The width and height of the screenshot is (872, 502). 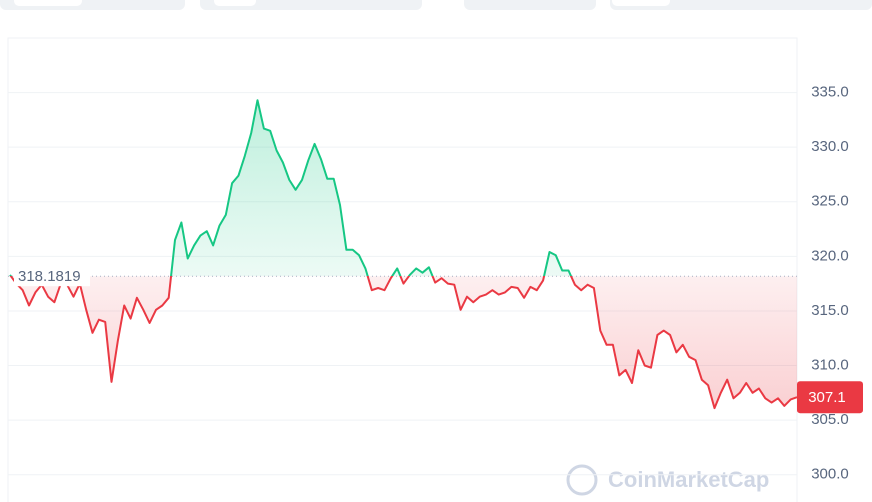 What do you see at coordinates (830, 92) in the screenshot?
I see `y-tick-label: 335.0` at bounding box center [830, 92].